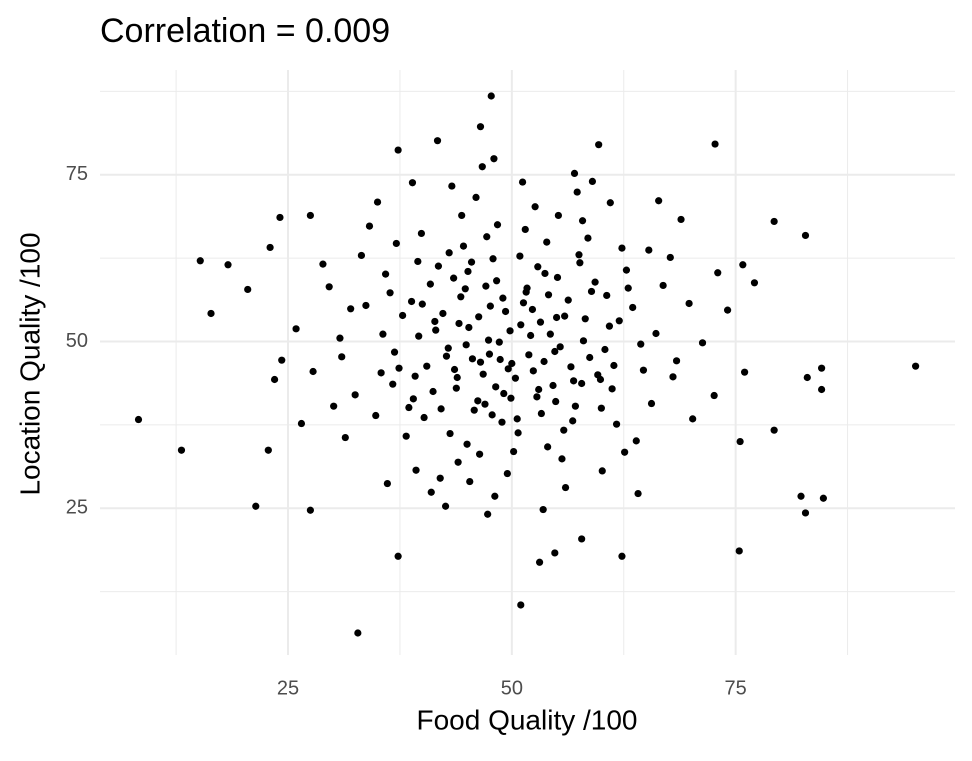 This screenshot has width=972, height=761. Describe the element at coordinates (29, 363) in the screenshot. I see `y-axis-label: Location Quality /100` at that location.